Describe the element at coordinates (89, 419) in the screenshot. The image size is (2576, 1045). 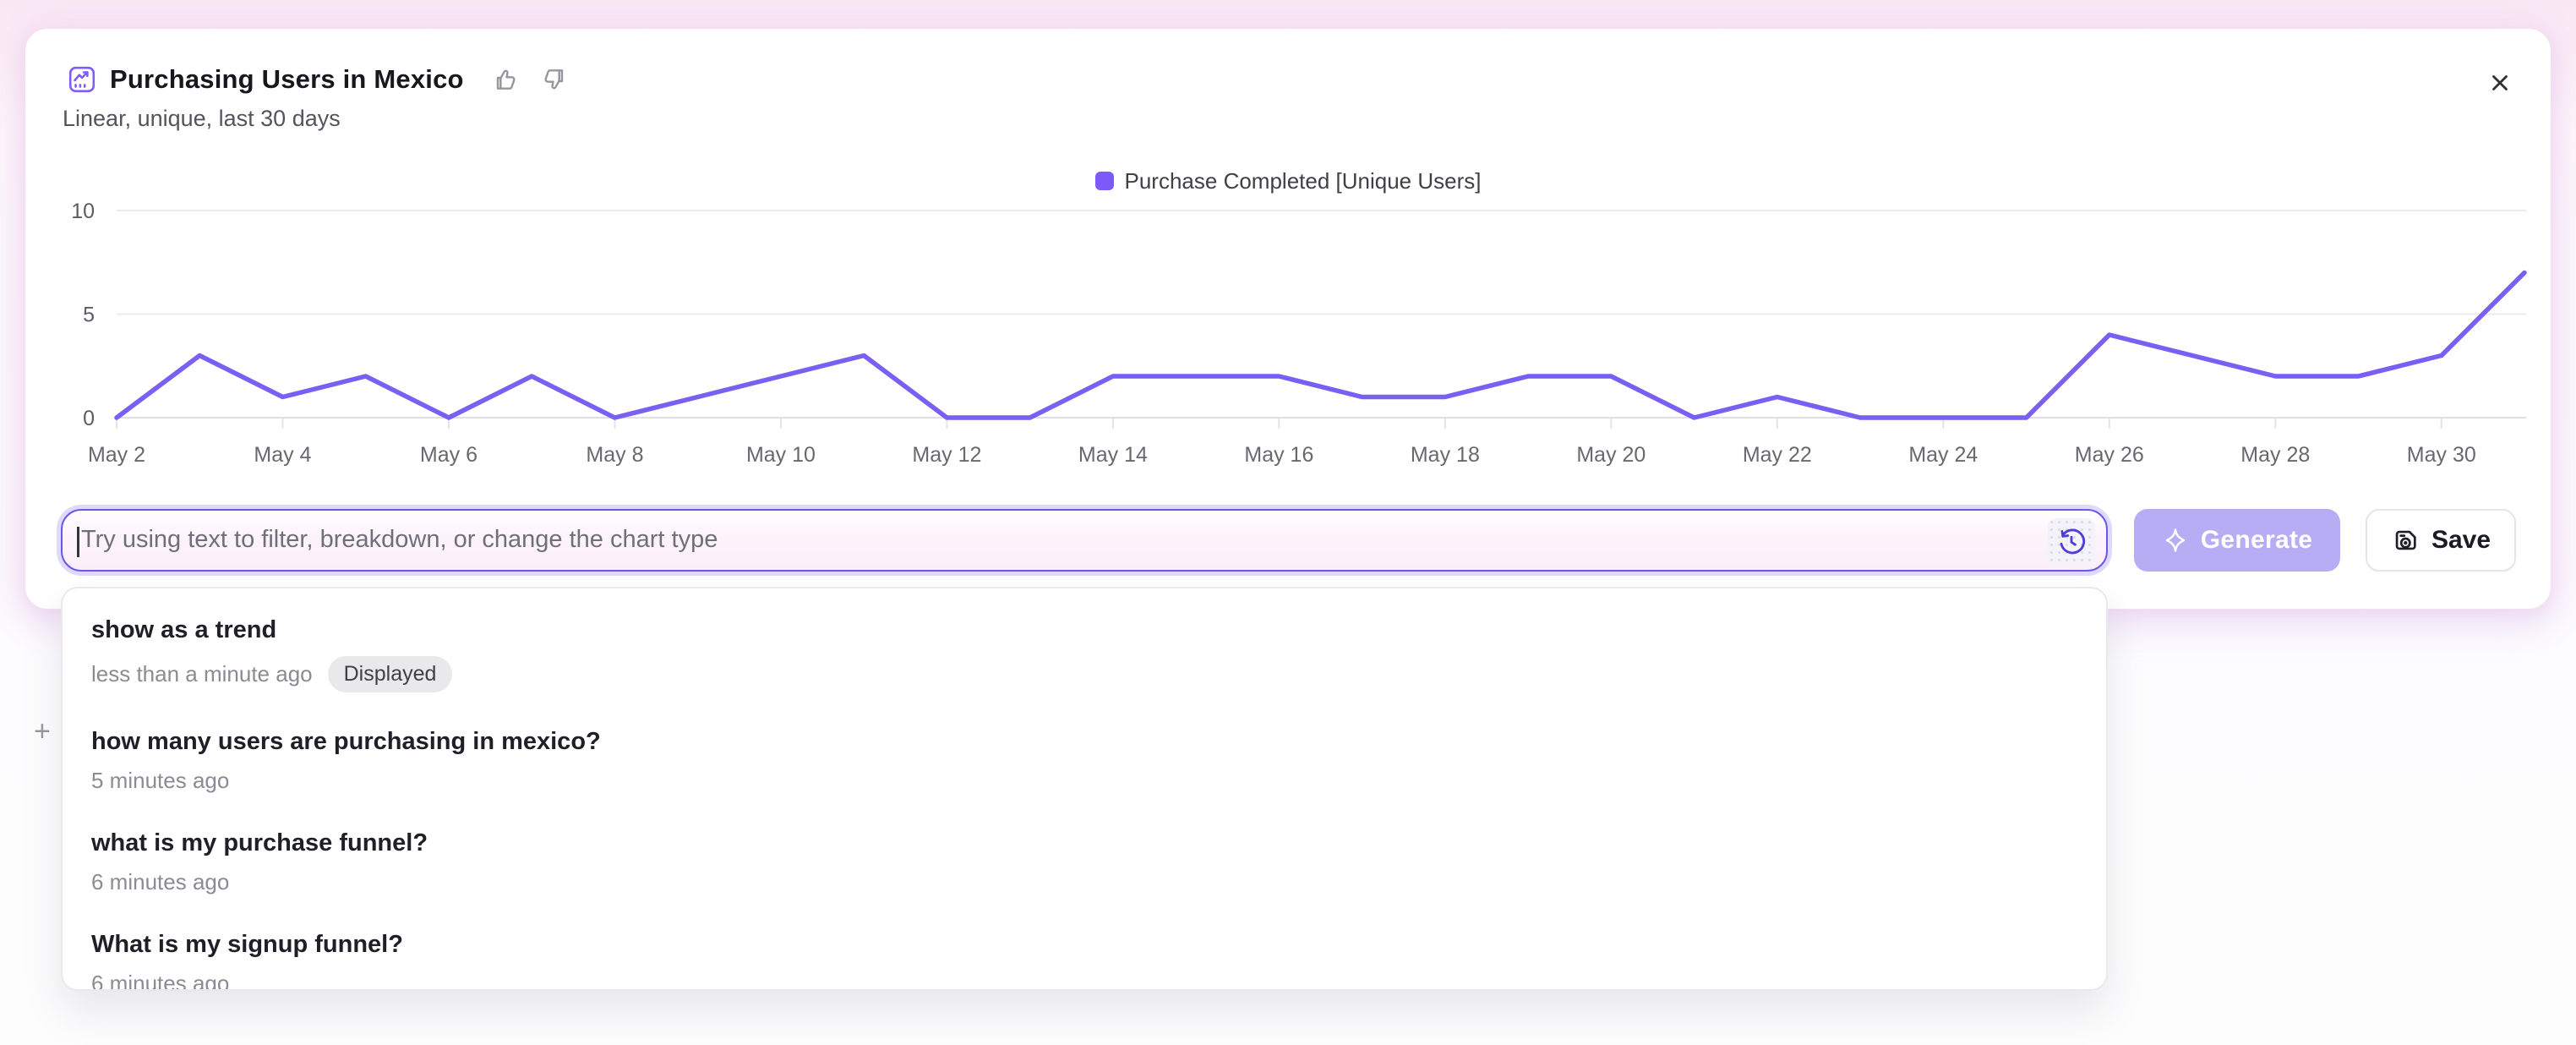
I see `svg-text: 0` at that location.